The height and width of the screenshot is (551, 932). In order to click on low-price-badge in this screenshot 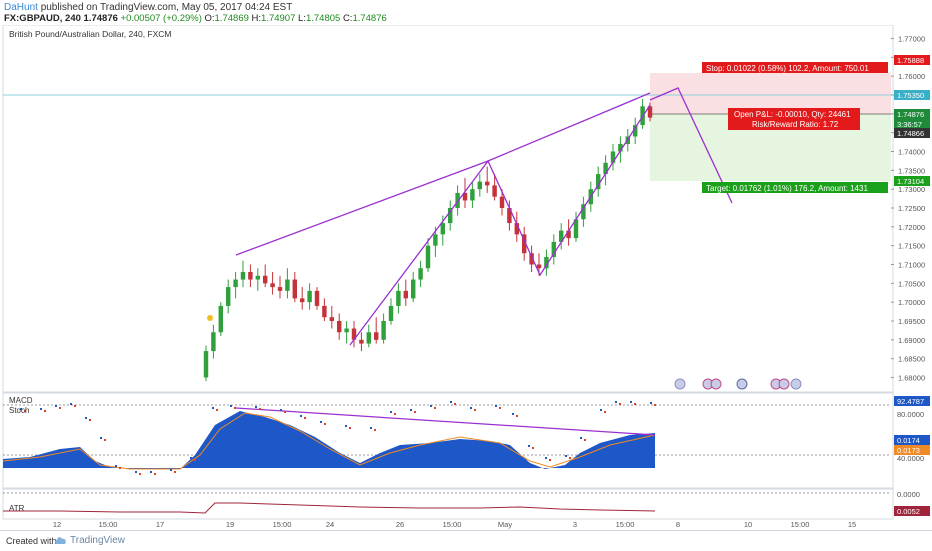, I will do `click(912, 133)`.